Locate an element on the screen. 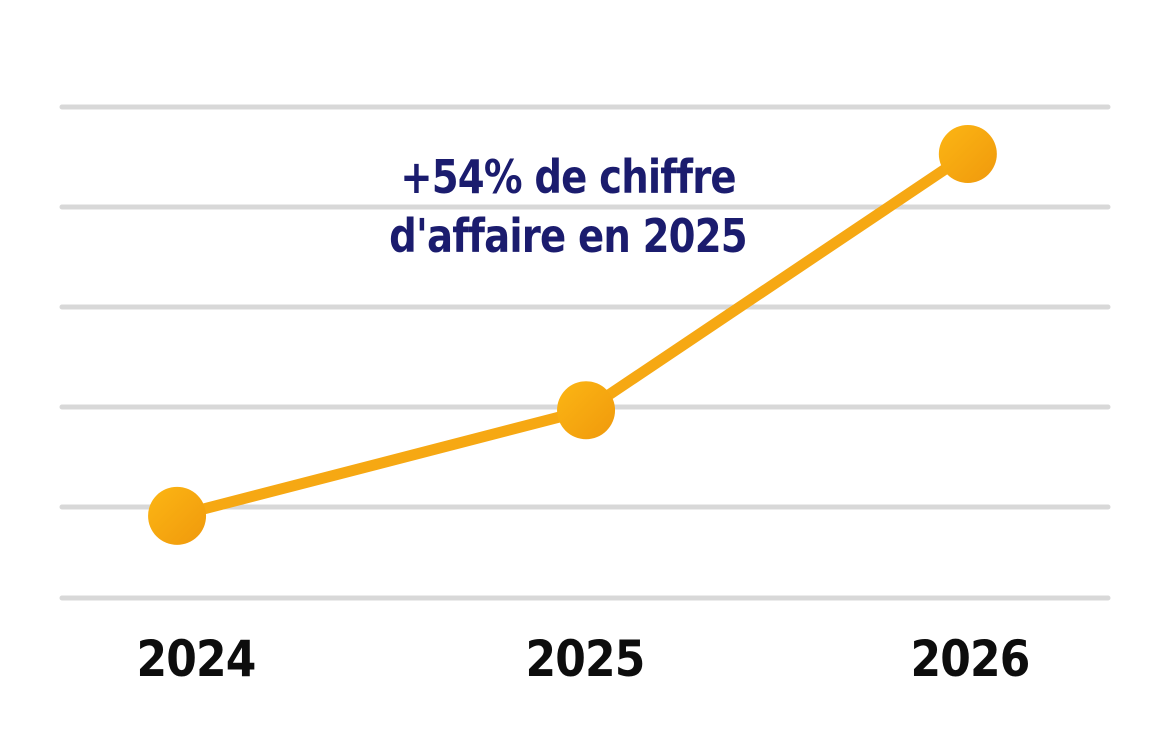 This screenshot has width=1168, height=740. annotation-growth: +54% de chiffre d'affaire en 2025 is located at coordinates (568, 207).